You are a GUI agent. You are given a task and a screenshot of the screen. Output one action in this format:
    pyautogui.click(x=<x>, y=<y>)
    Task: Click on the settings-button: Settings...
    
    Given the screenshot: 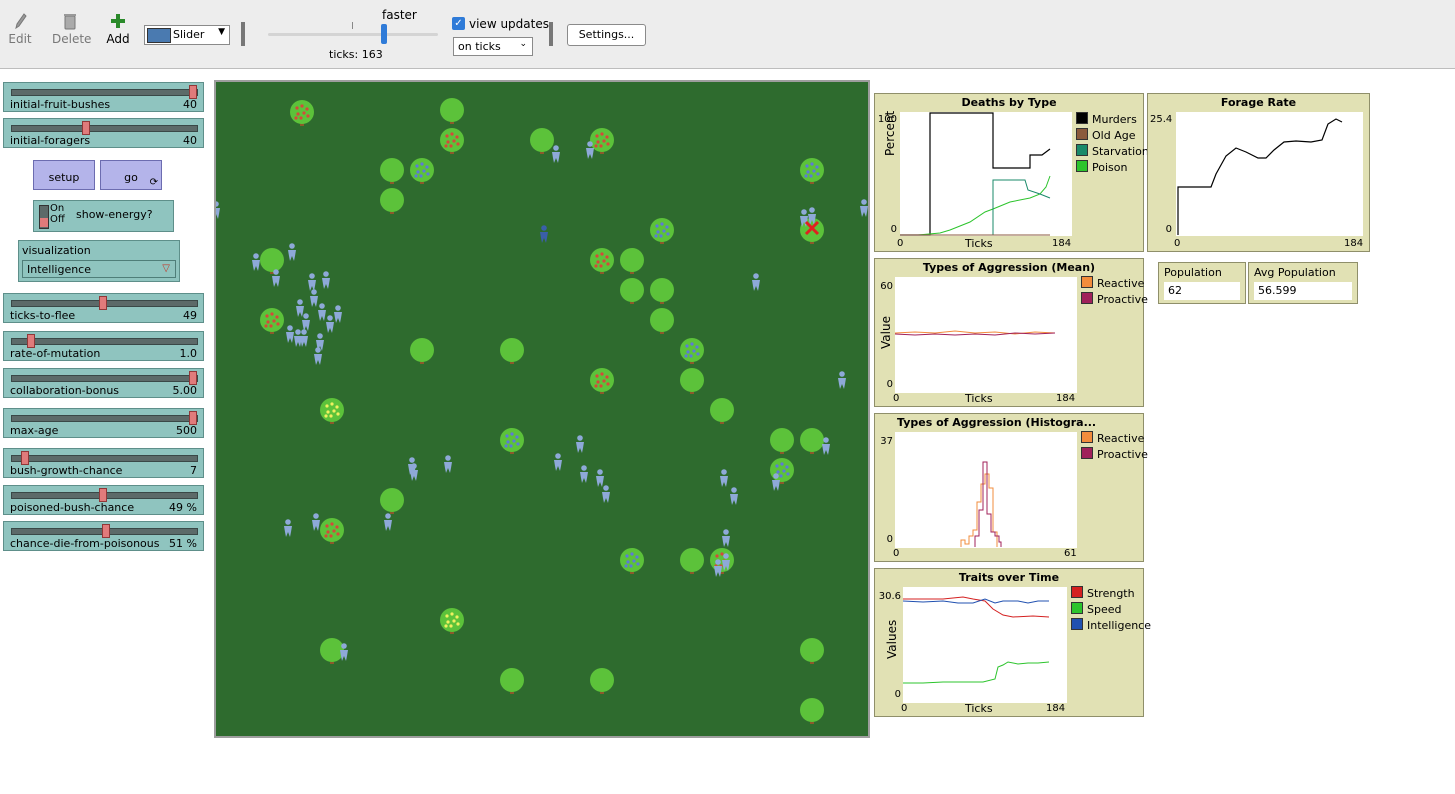 What is the action you would take?
    pyautogui.click(x=606, y=35)
    